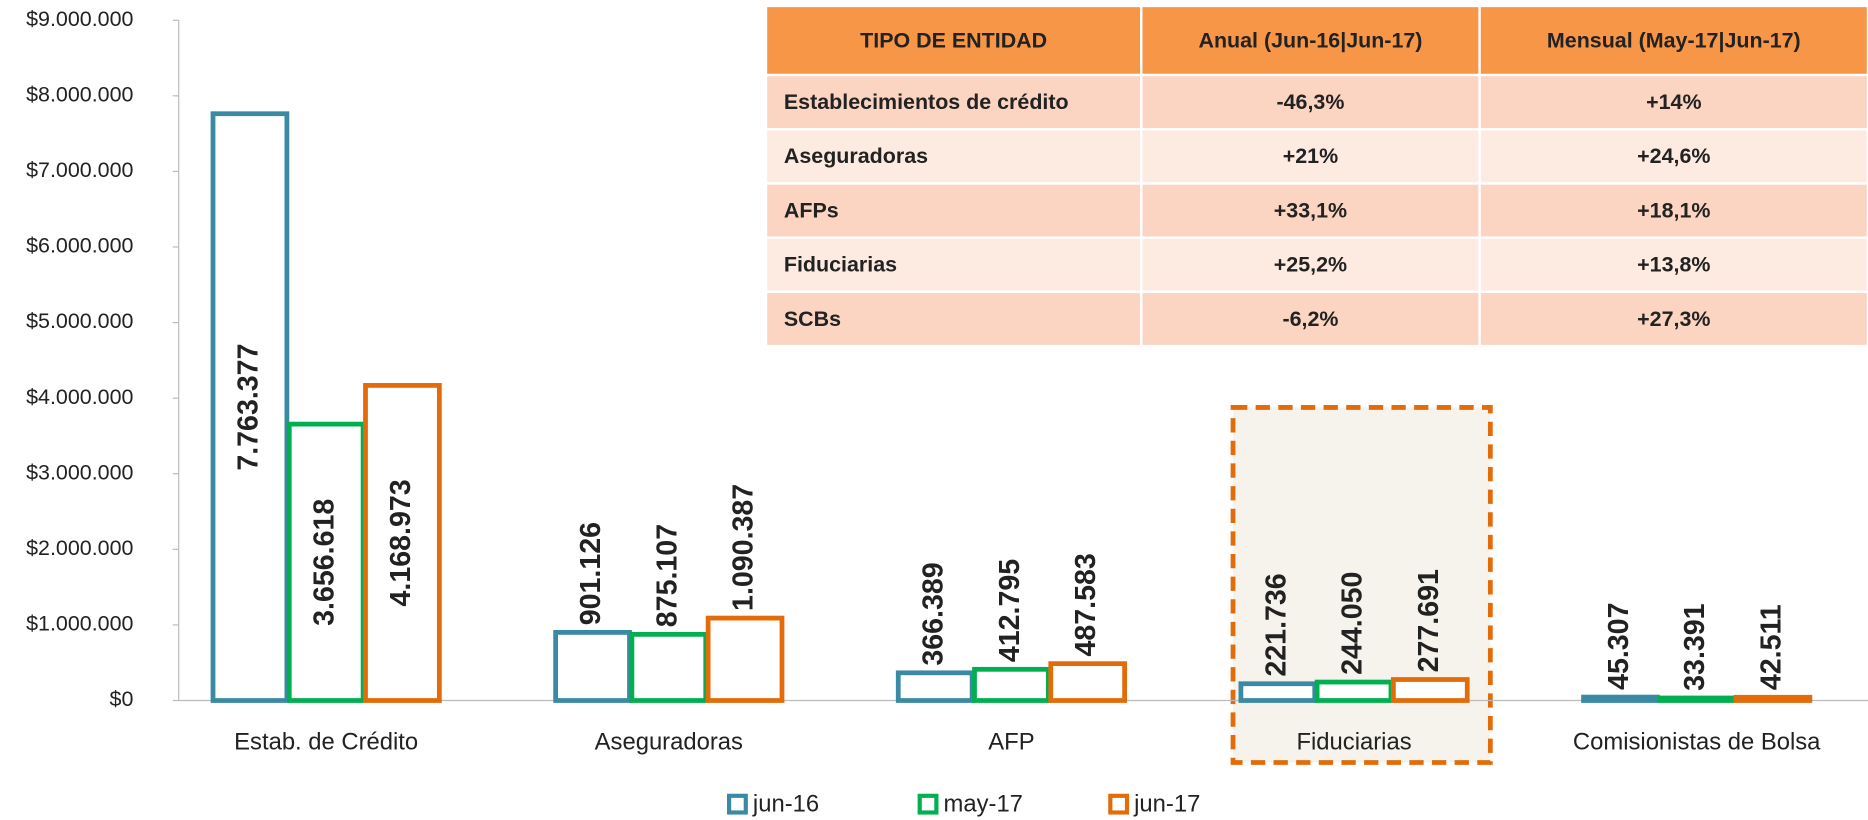 The width and height of the screenshot is (1868, 820). I want to click on legend-label: may-17, so click(983, 804).